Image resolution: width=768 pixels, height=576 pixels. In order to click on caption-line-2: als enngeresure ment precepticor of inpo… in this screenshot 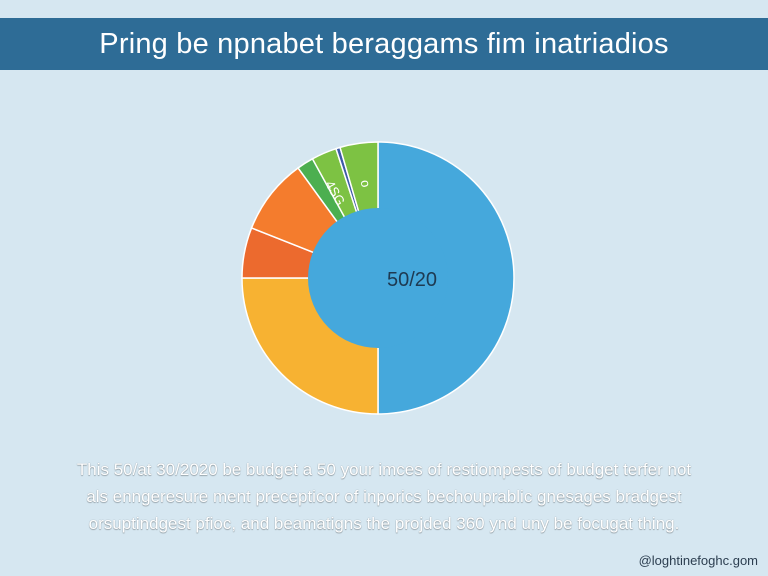, I will do `click(384, 496)`.